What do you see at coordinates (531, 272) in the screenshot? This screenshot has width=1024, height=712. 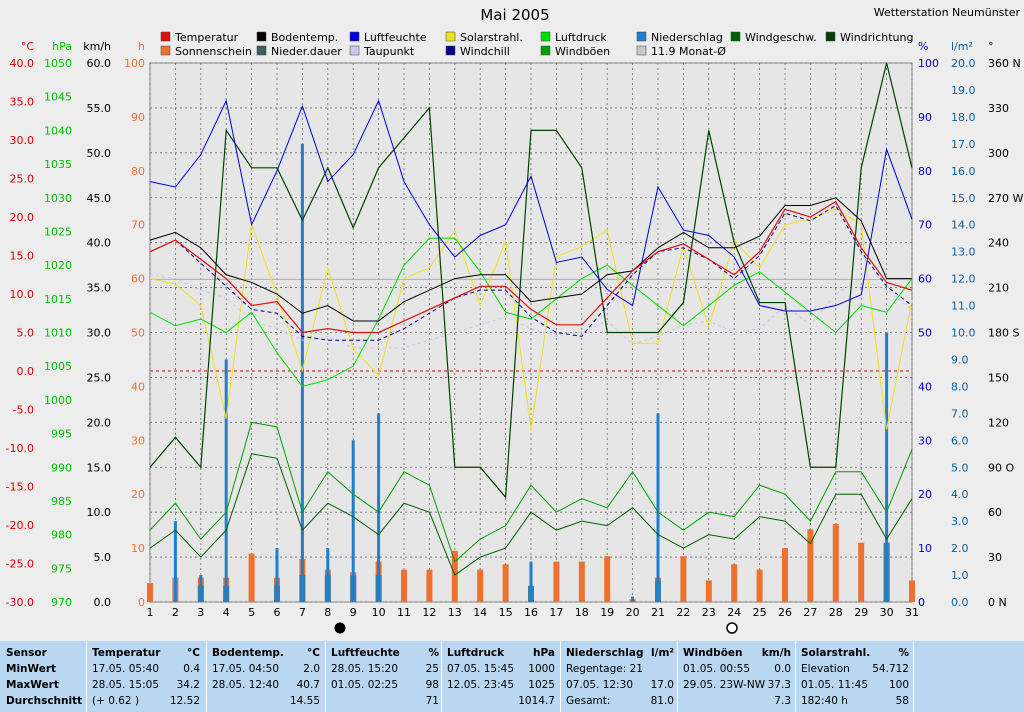 I see `series-line-windchill` at bounding box center [531, 272].